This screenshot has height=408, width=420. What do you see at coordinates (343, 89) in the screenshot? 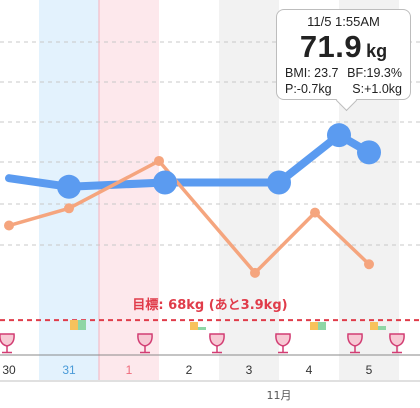
I see `tooltip-row-2: P:-0.7kg S:+1.0kg` at bounding box center [343, 89].